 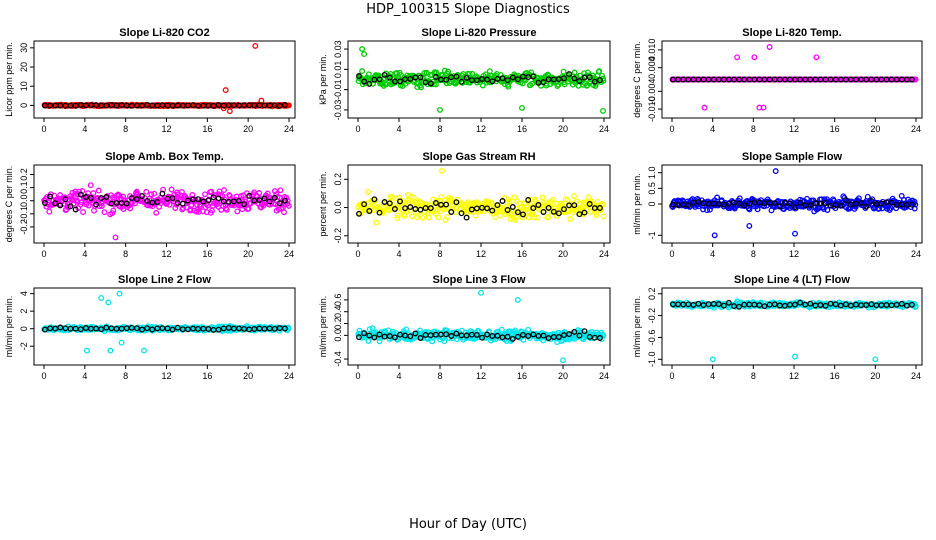 What do you see at coordinates (164, 157) in the screenshot?
I see `panel-title: Slope Amb. Box Temp.` at bounding box center [164, 157].